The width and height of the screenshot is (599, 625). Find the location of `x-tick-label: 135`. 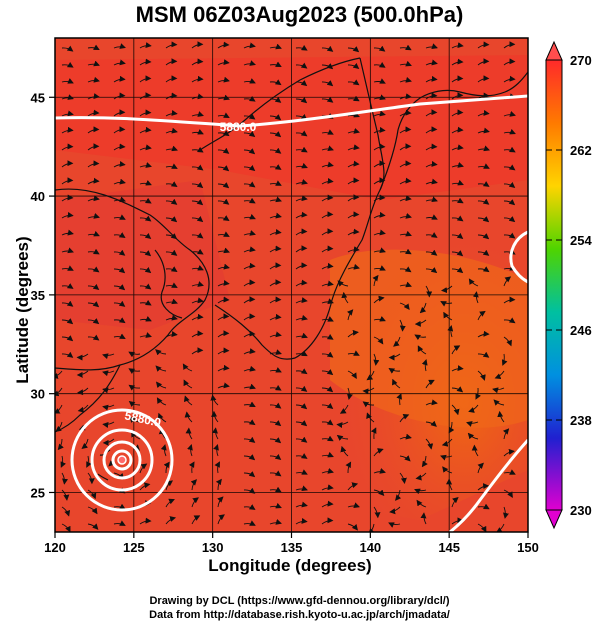

x-tick-label: 135 is located at coordinates (292, 547).